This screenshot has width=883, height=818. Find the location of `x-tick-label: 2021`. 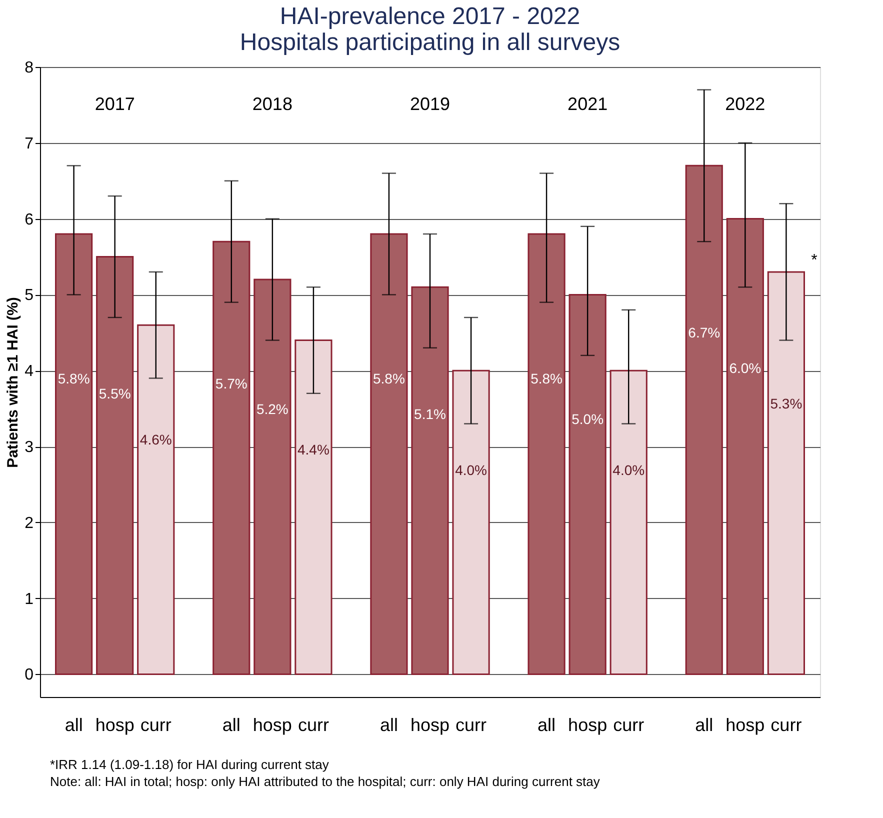

x-tick-label: 2021 is located at coordinates (588, 104).